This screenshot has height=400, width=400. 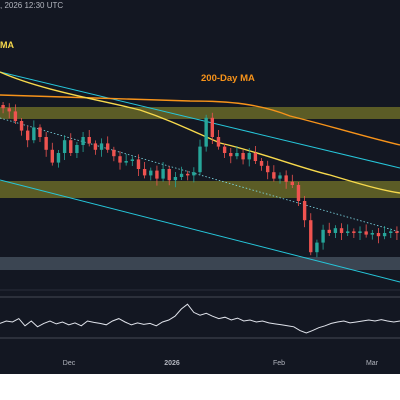 I want to click on ma-200-line, so click(x=200, y=120).